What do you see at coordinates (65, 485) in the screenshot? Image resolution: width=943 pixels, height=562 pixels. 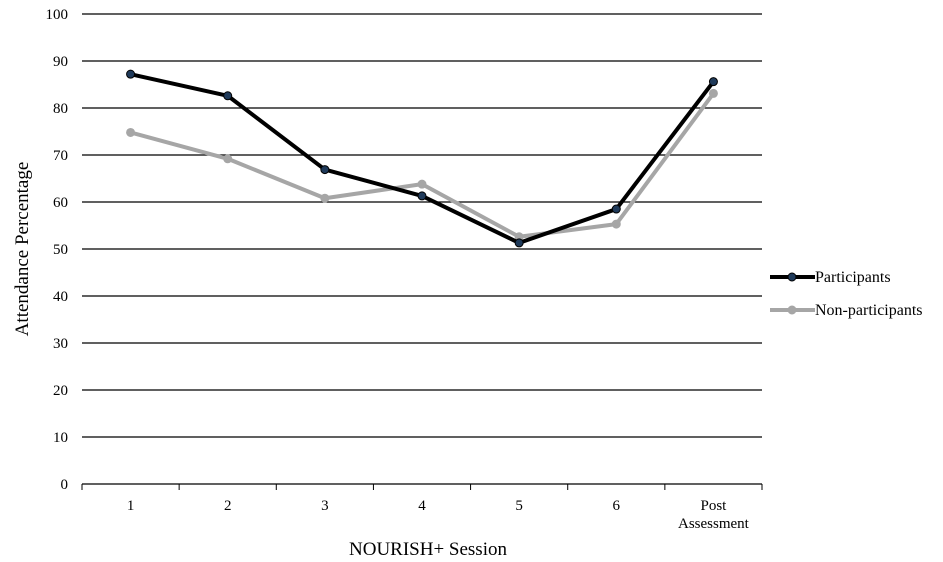 I see `y-tick-label: 0` at bounding box center [65, 485].